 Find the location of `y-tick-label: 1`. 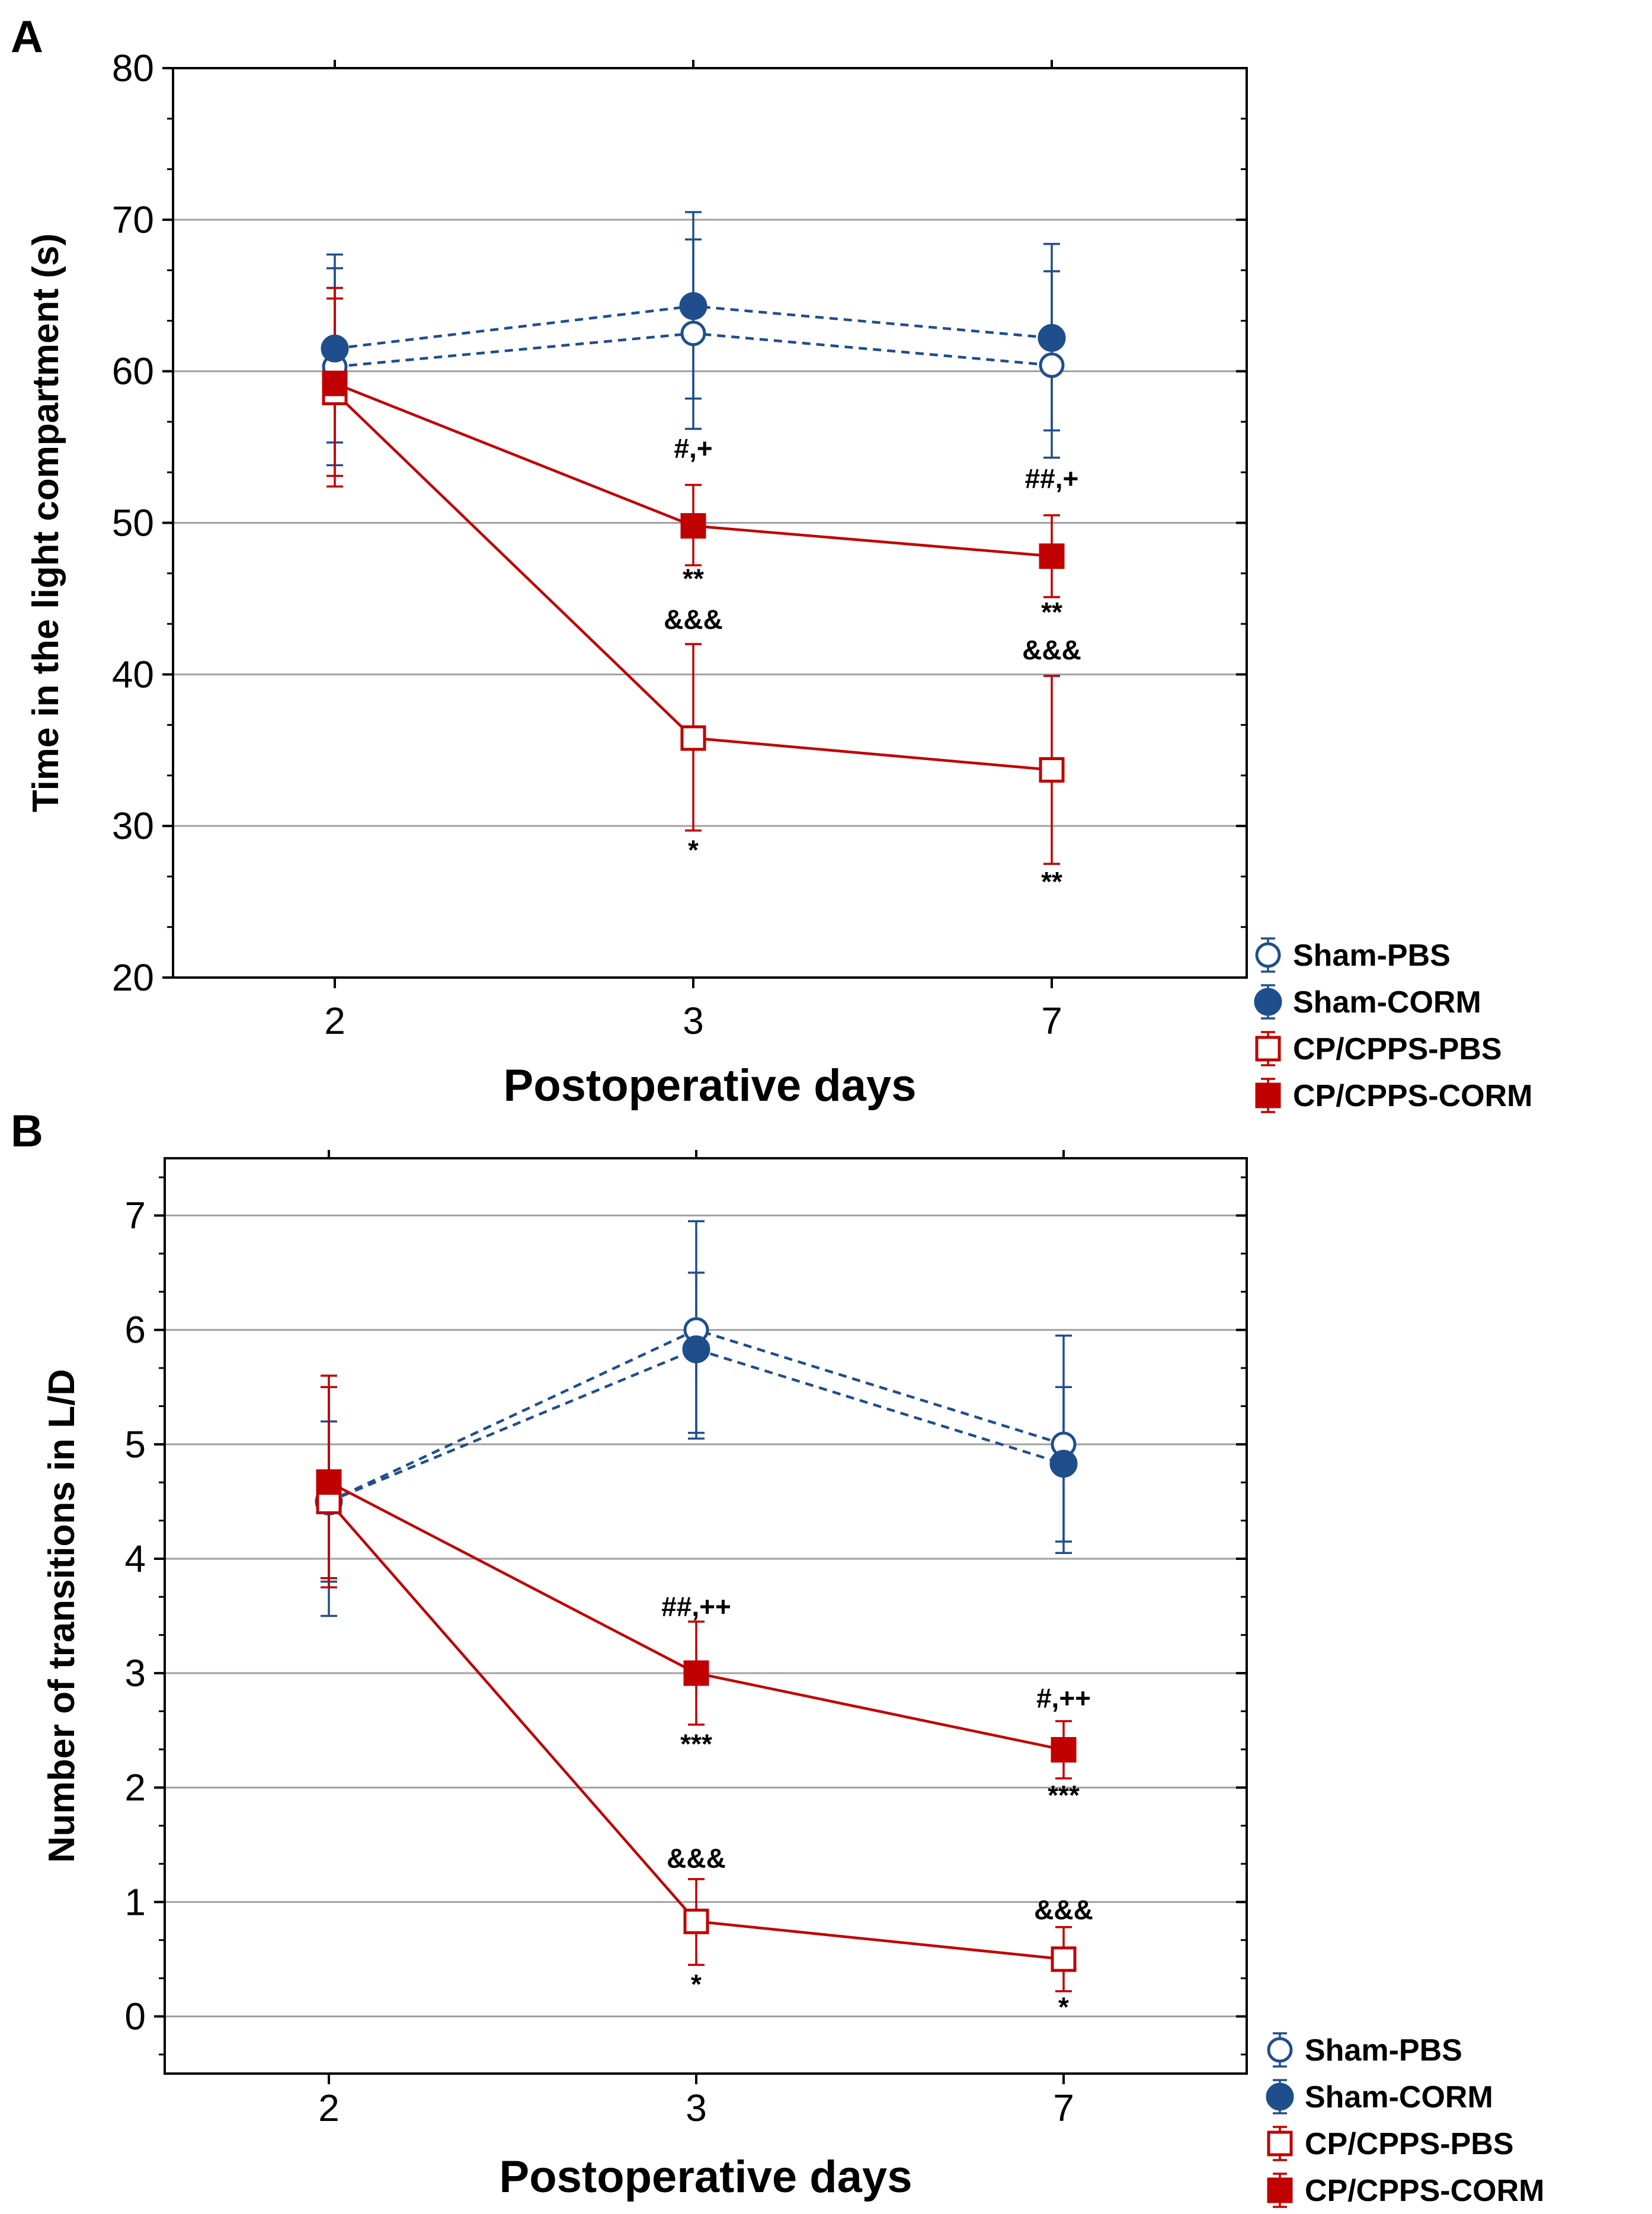

y-tick-label: 1 is located at coordinates (135, 1901).